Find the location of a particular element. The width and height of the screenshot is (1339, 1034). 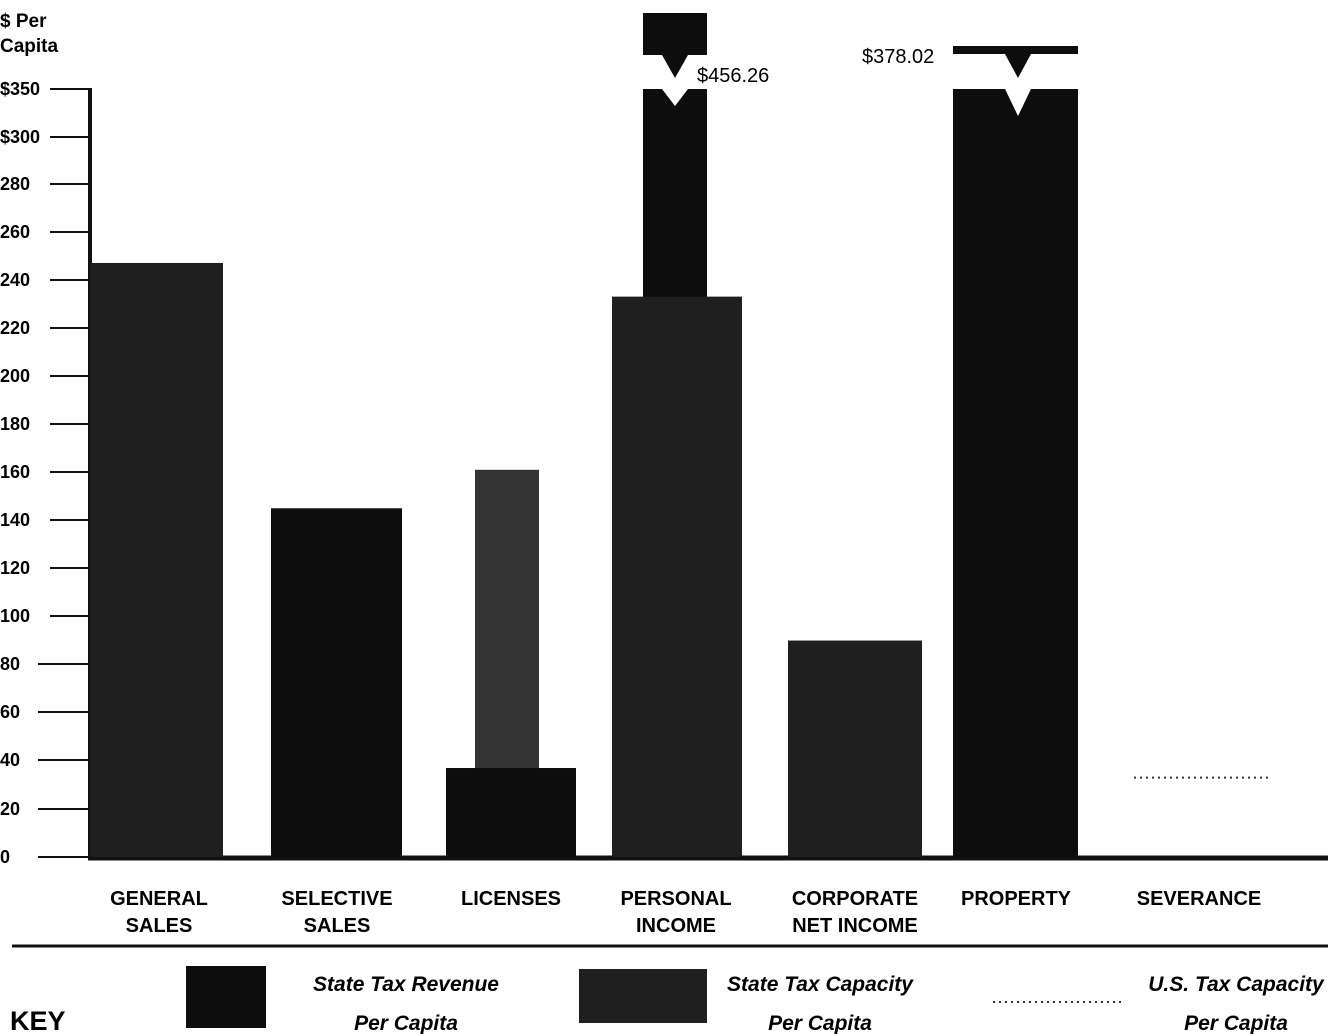

y-tick-label: 280 is located at coordinates (15, 184).